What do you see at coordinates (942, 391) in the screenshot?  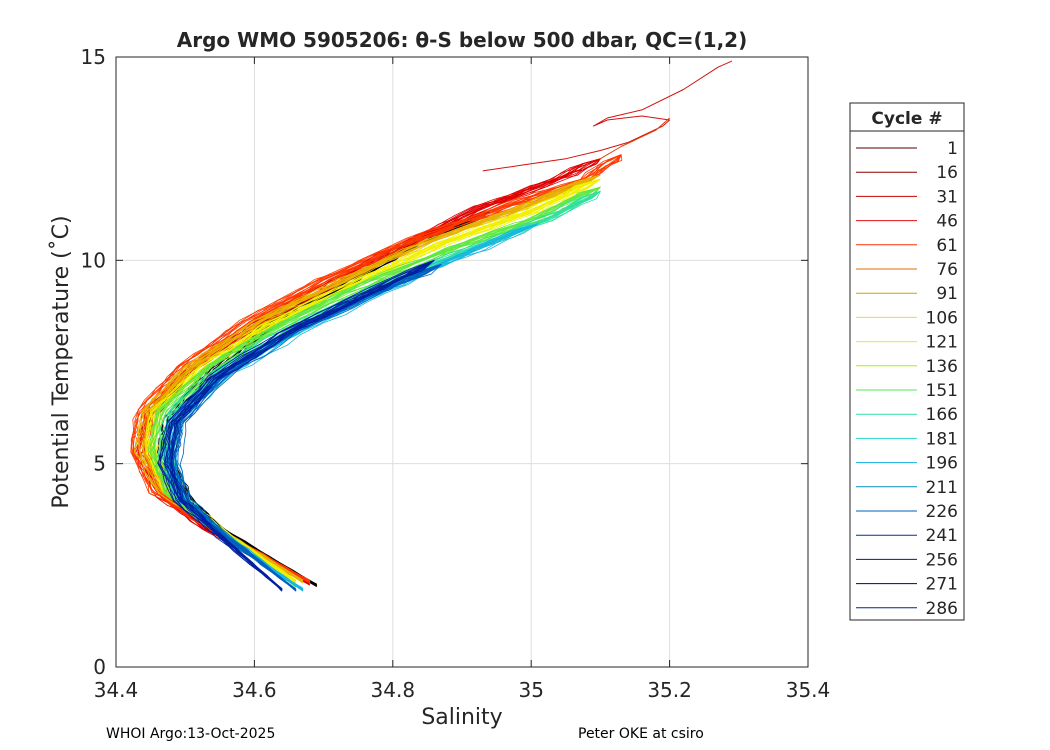 I see `legend-entry-label: 151` at bounding box center [942, 391].